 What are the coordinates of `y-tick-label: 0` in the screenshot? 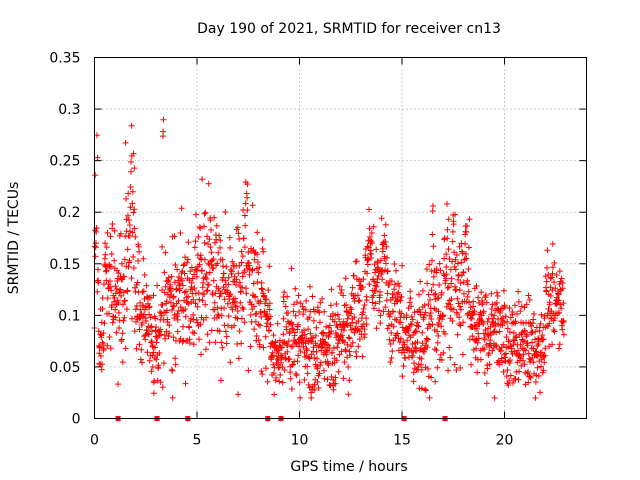 It's located at (76, 420).